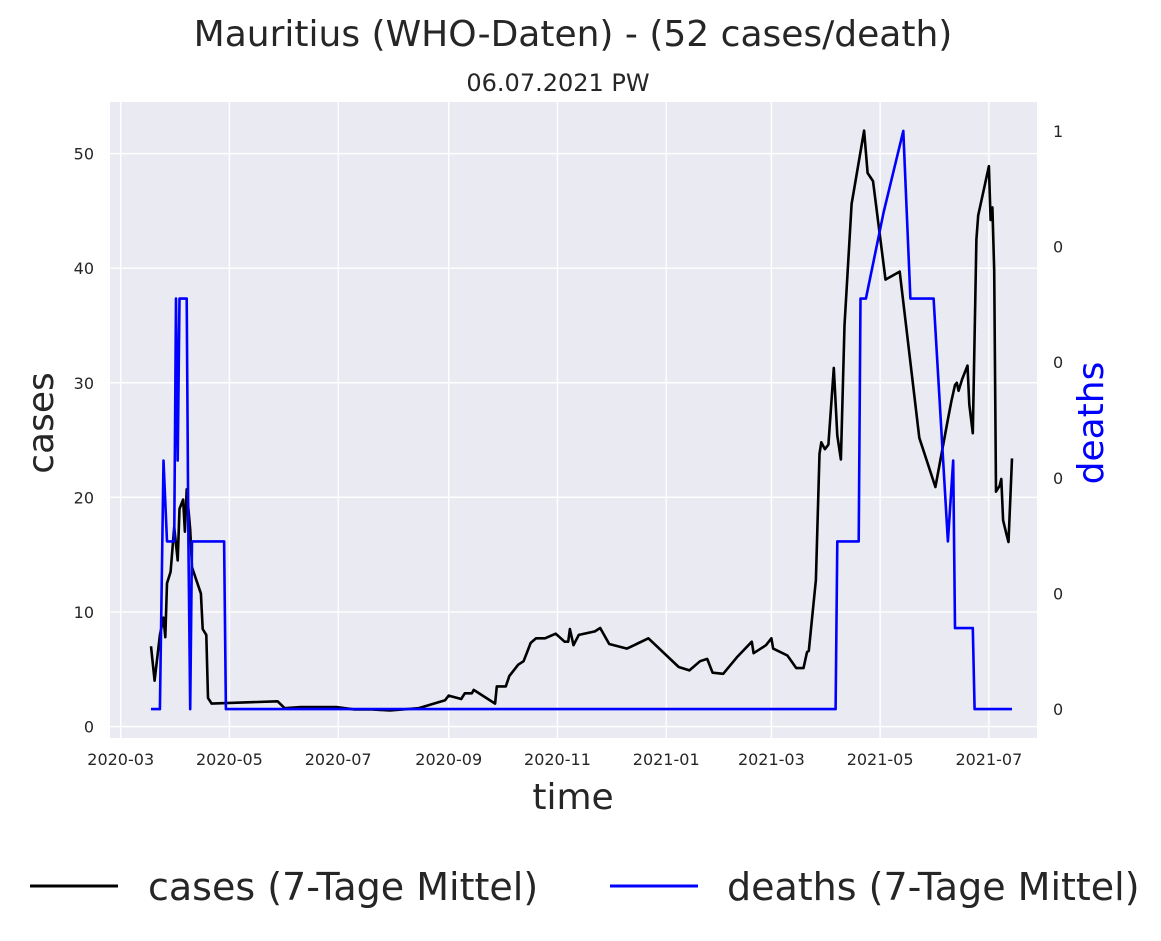  What do you see at coordinates (880, 759) in the screenshot?
I see `x-tick-label: 2021-05` at bounding box center [880, 759].